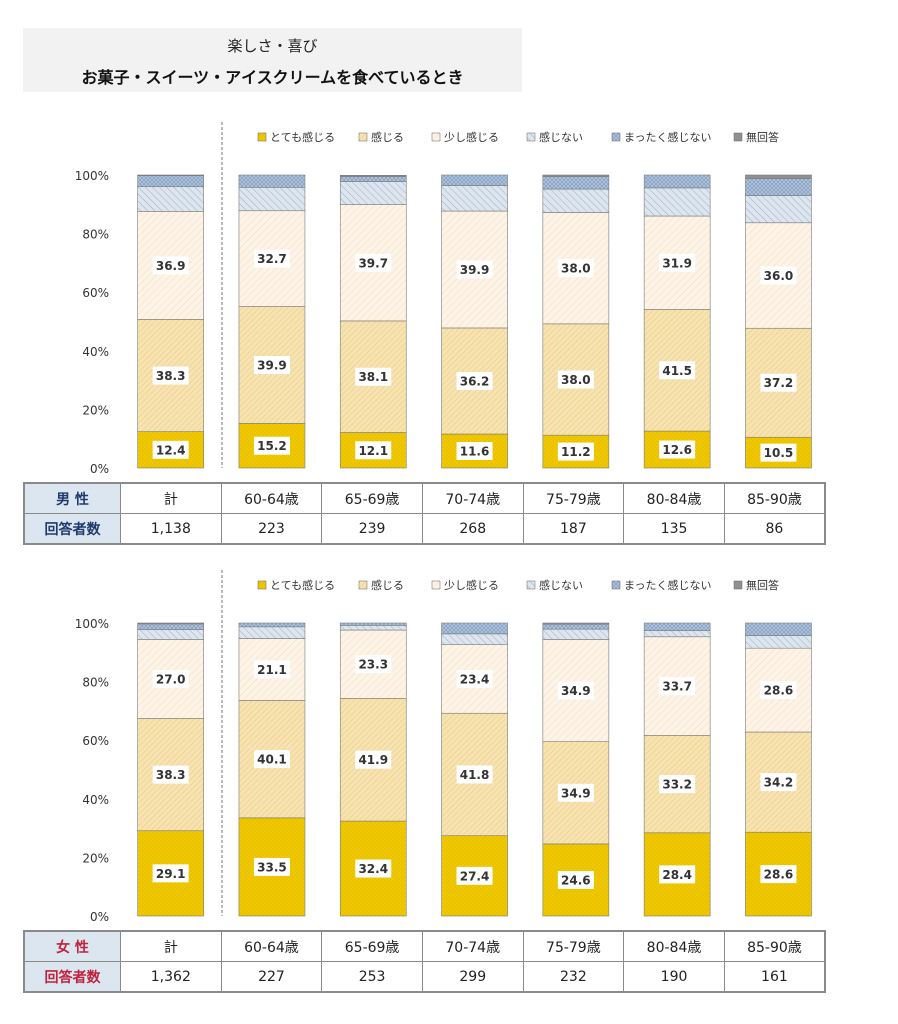 This screenshot has height=1024, width=898. I want to click on legend-label-feel: 感じる, so click(387, 585).